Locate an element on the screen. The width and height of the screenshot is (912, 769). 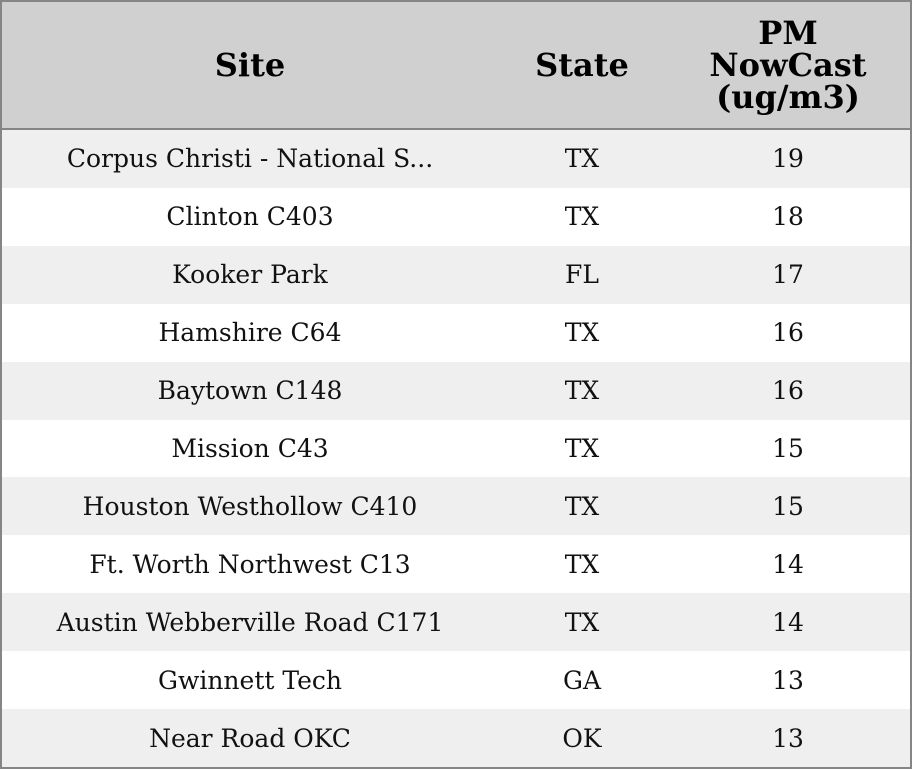
table-row: Corpus Christi - National S... TX 19 is located at coordinates (456, 159).